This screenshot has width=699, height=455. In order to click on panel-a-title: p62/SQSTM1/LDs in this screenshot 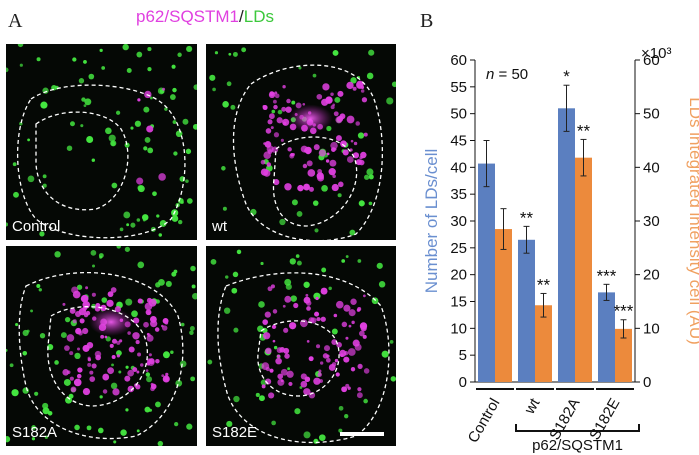, I will do `click(205, 16)`.